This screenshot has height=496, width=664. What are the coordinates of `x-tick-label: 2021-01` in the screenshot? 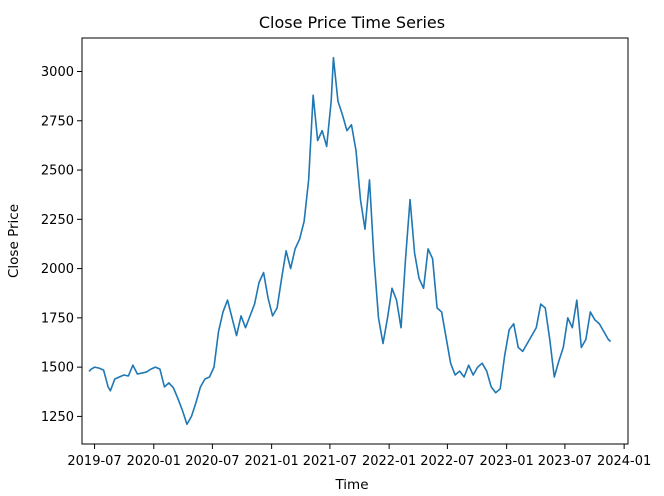 It's located at (271, 461).